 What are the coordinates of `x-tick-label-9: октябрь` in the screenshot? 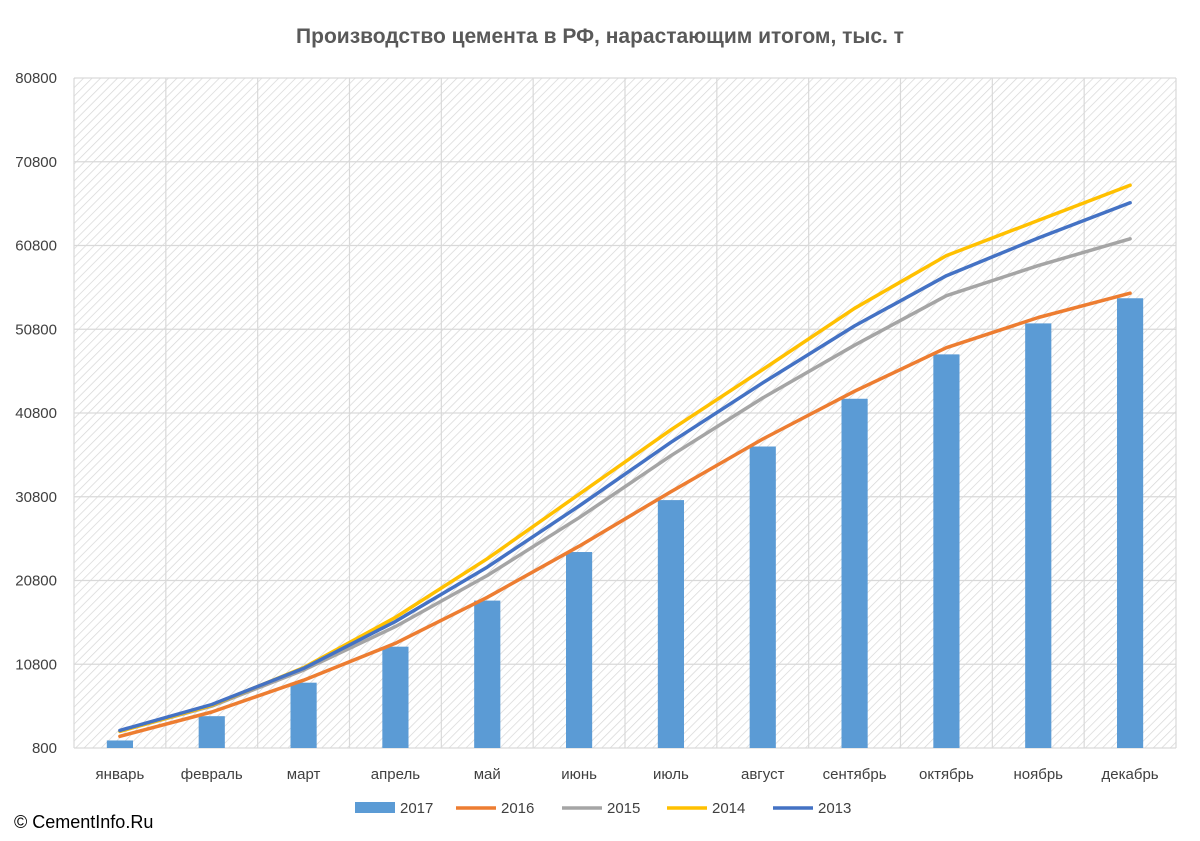 It's located at (946, 774).